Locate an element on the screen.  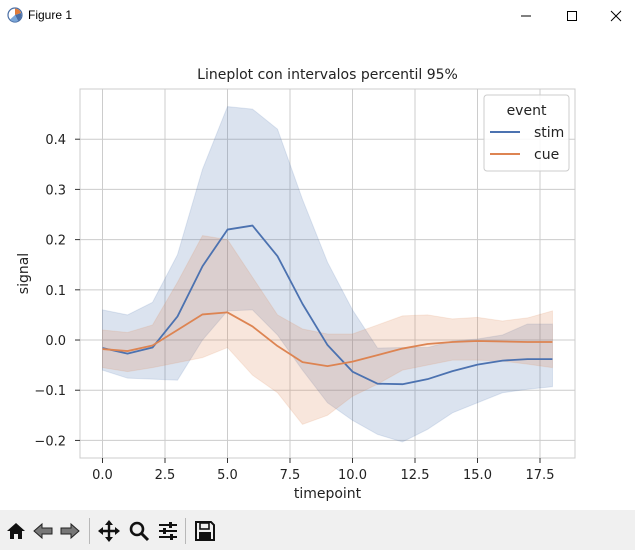
pan-icon is located at coordinates (109, 531).